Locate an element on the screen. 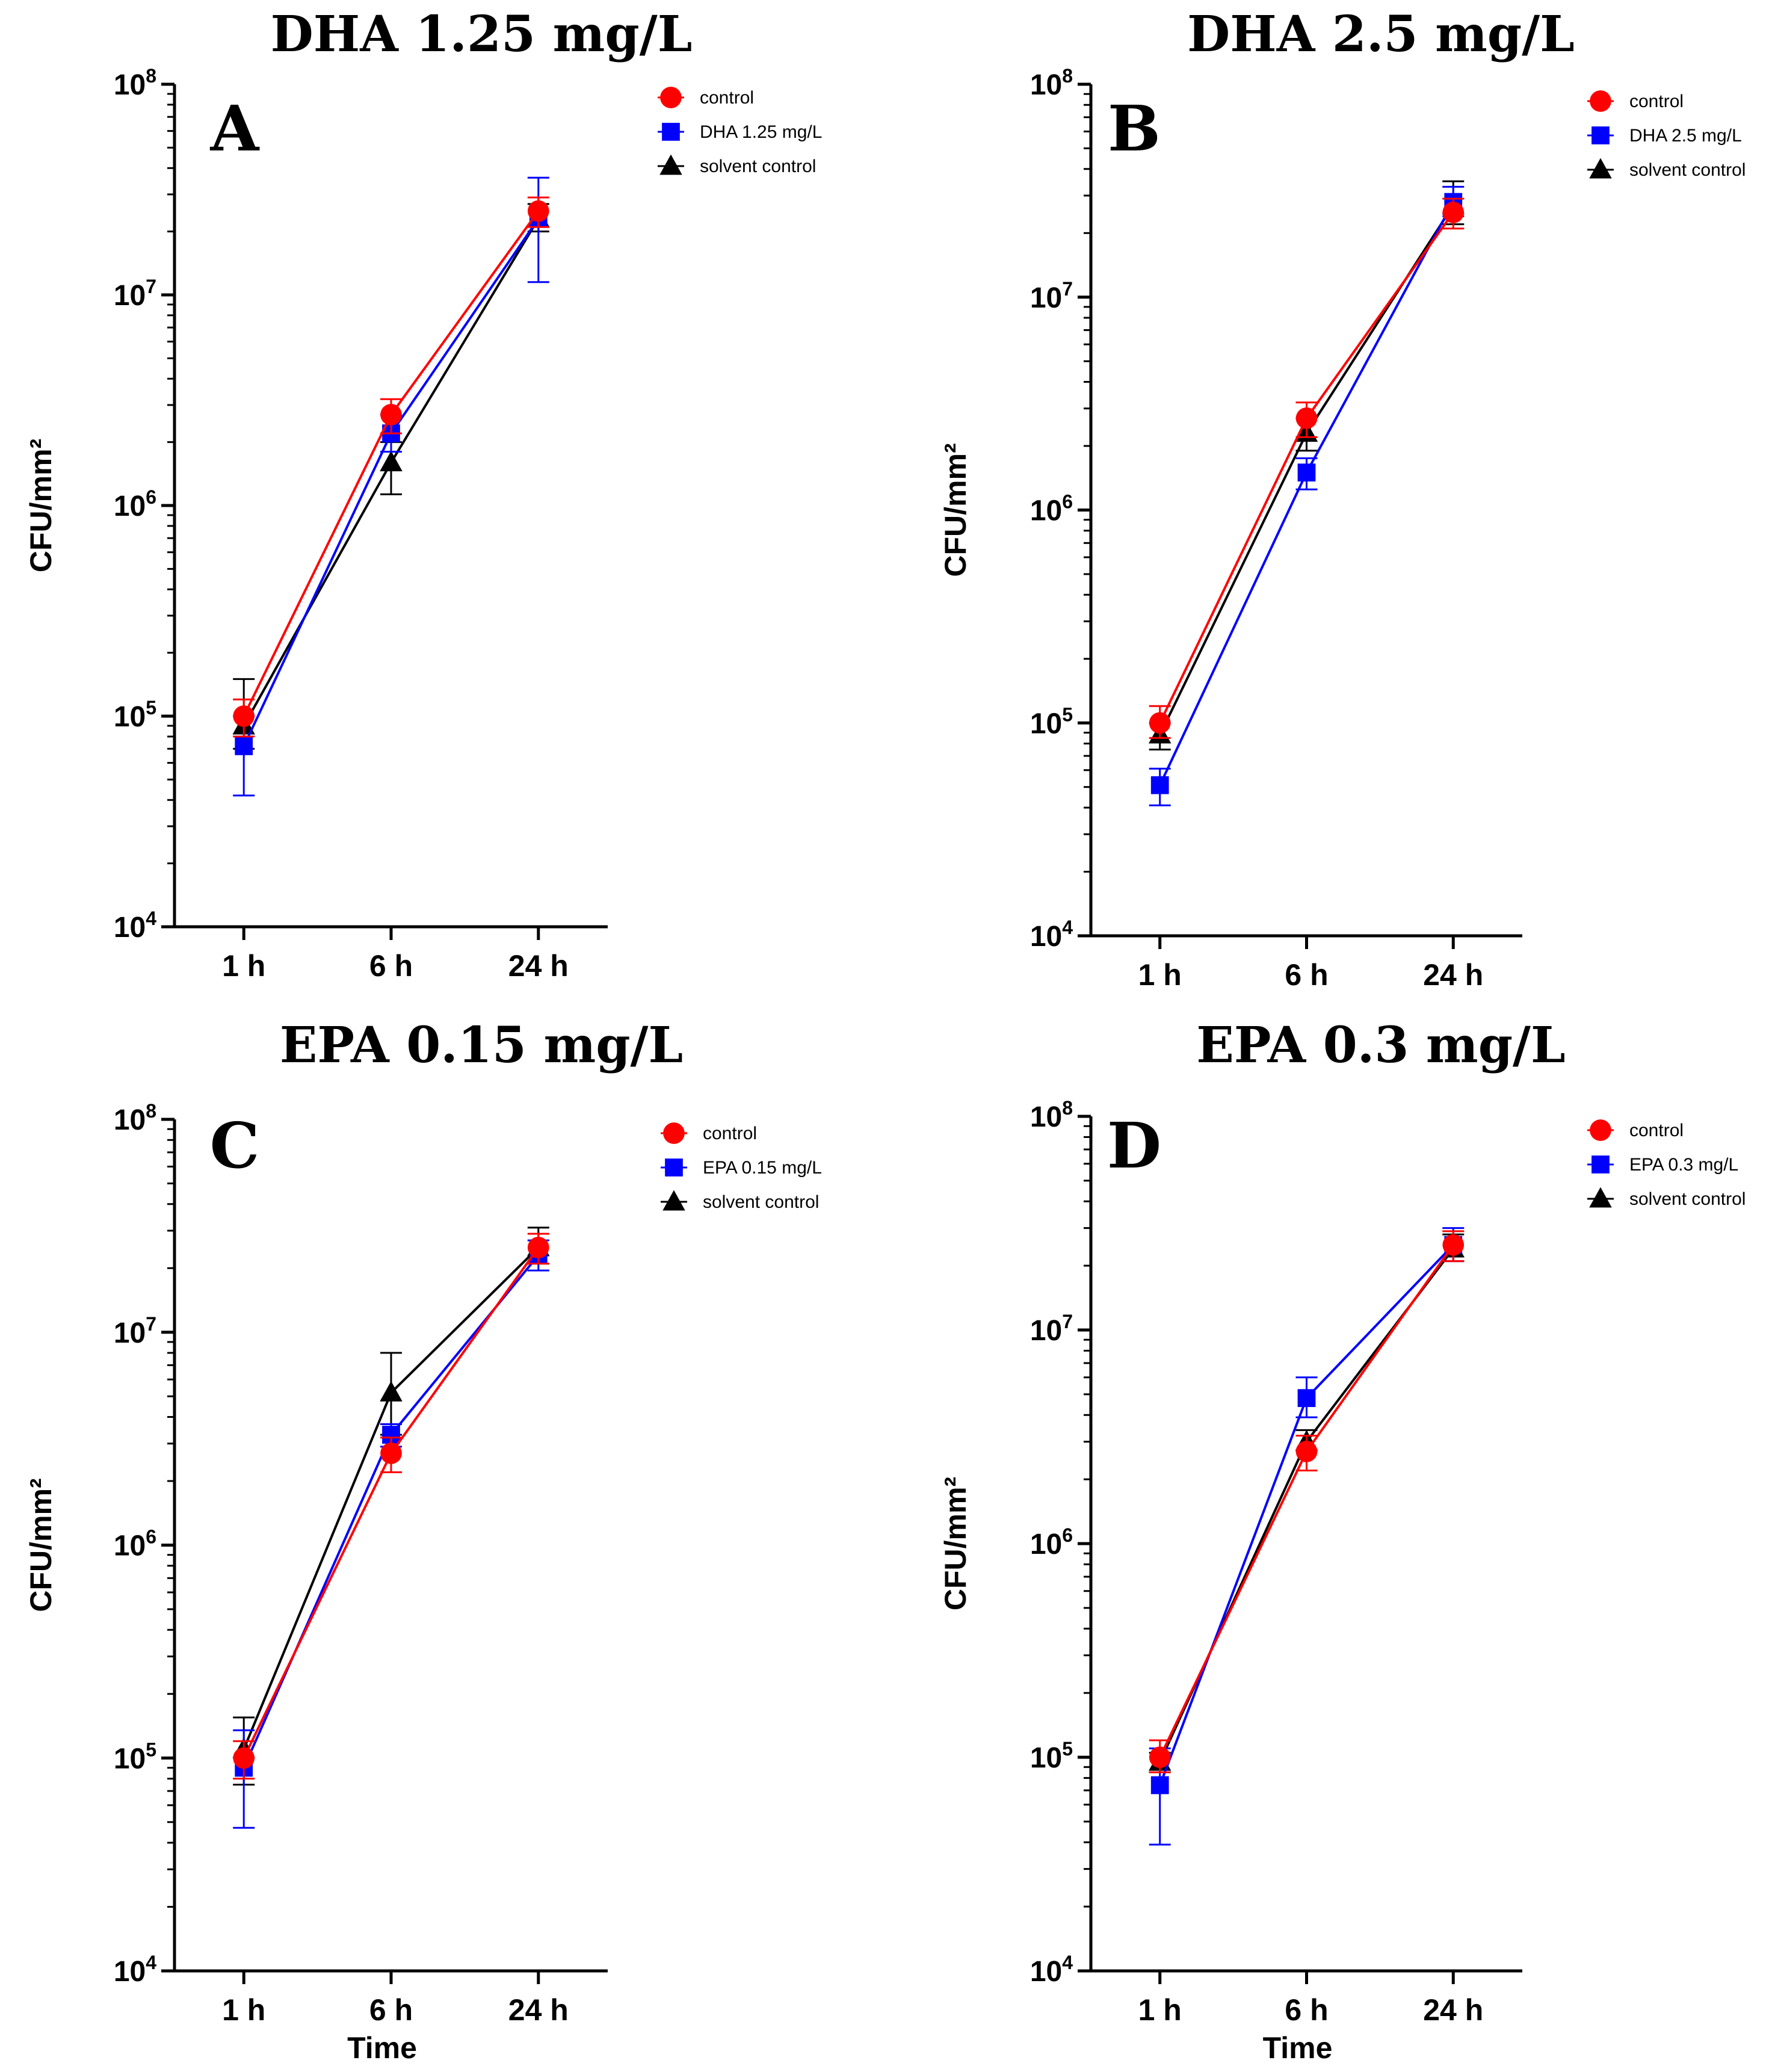  series-square is located at coordinates (391, 1534).